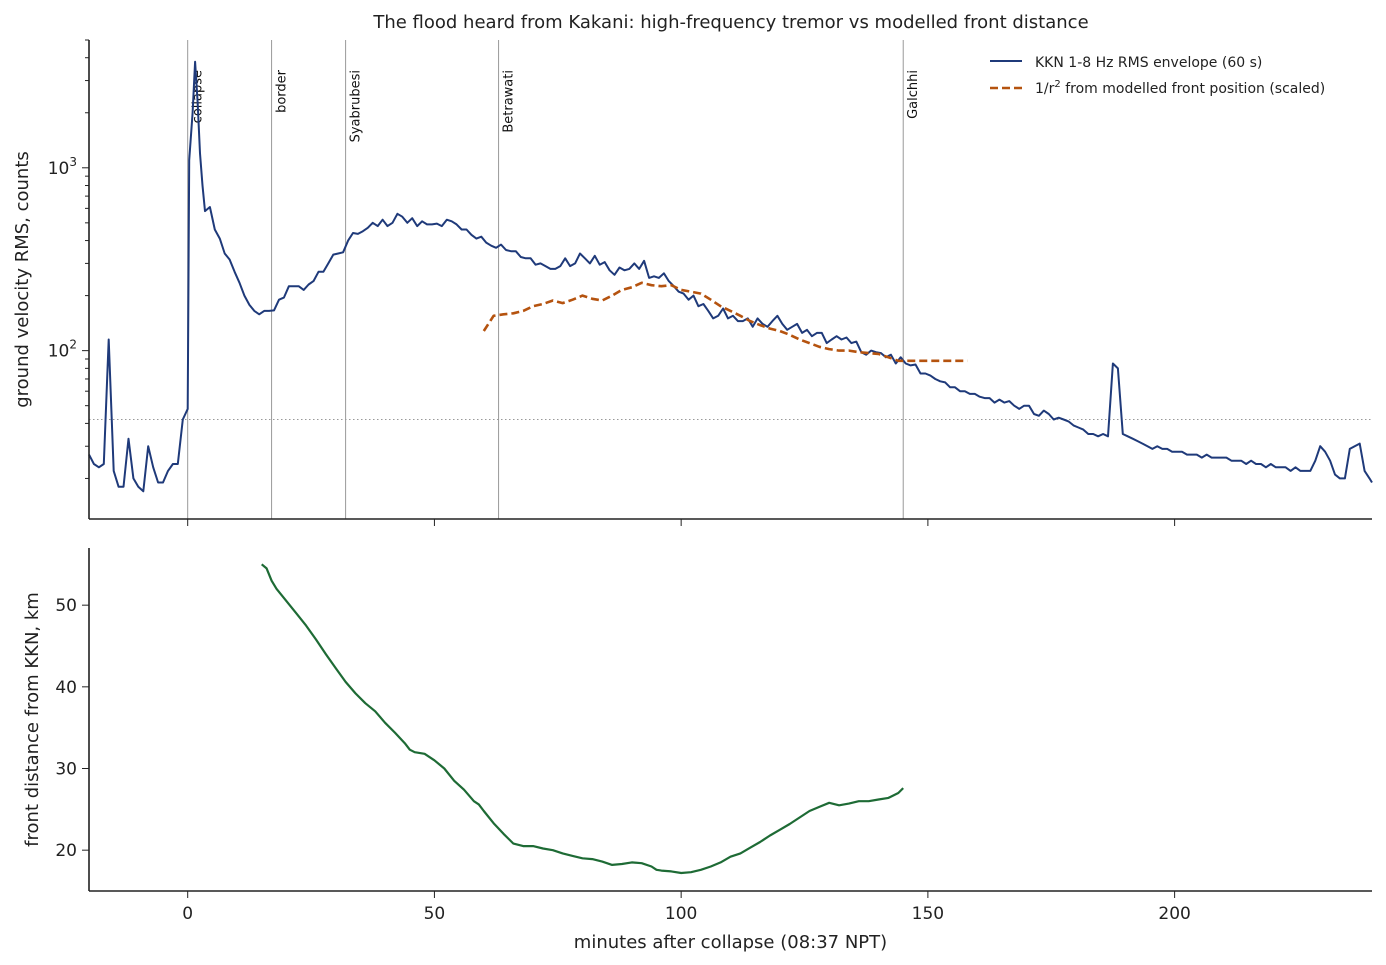 The width and height of the screenshot is (1386, 965). Describe the element at coordinates (22, 279) in the screenshot. I see `tremor-y-axis-label: ground velocity RMS, counts` at that location.